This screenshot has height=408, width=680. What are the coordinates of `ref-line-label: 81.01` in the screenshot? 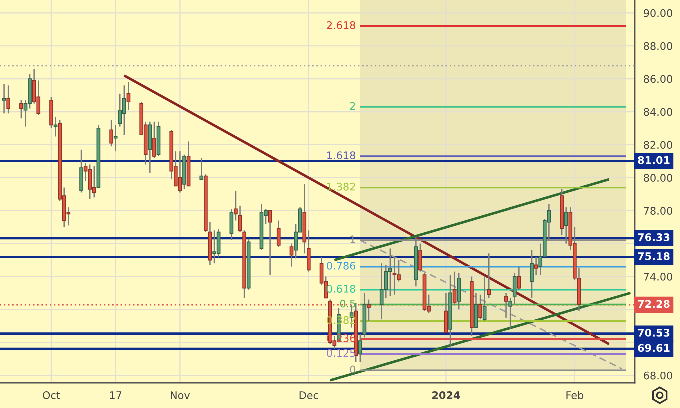 It's located at (654, 160).